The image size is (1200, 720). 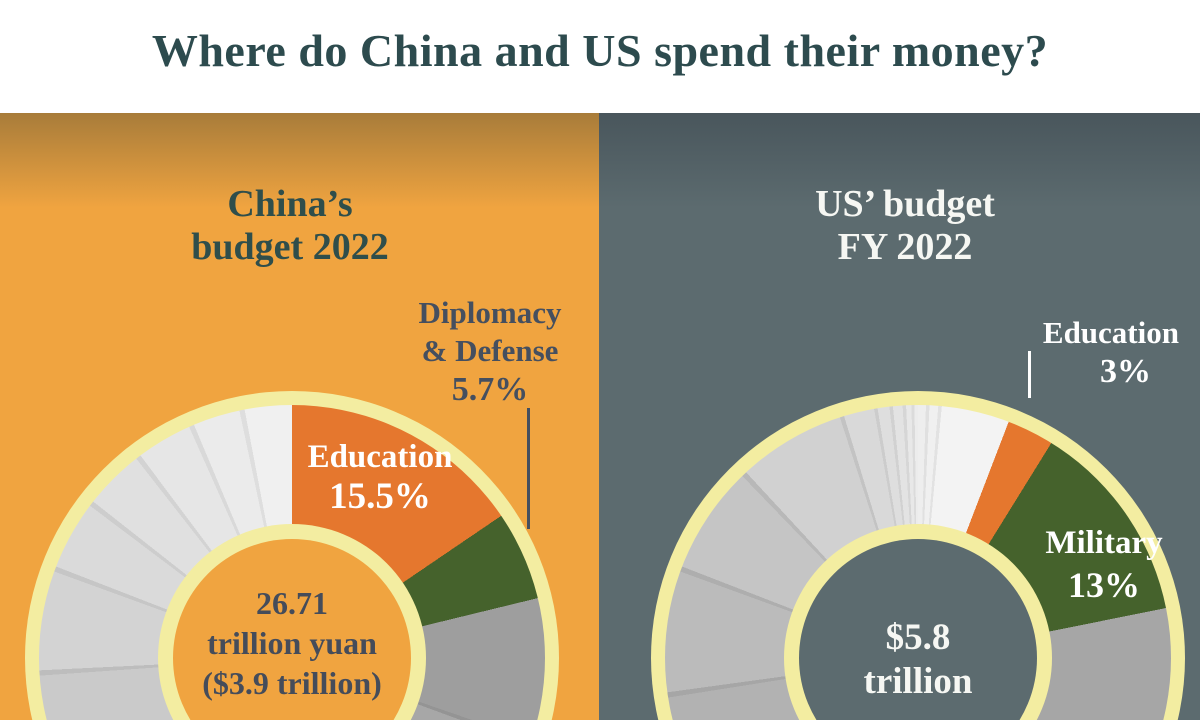 What do you see at coordinates (905, 204) in the screenshot?
I see `us-chart-title-line1: US’ budget` at bounding box center [905, 204].